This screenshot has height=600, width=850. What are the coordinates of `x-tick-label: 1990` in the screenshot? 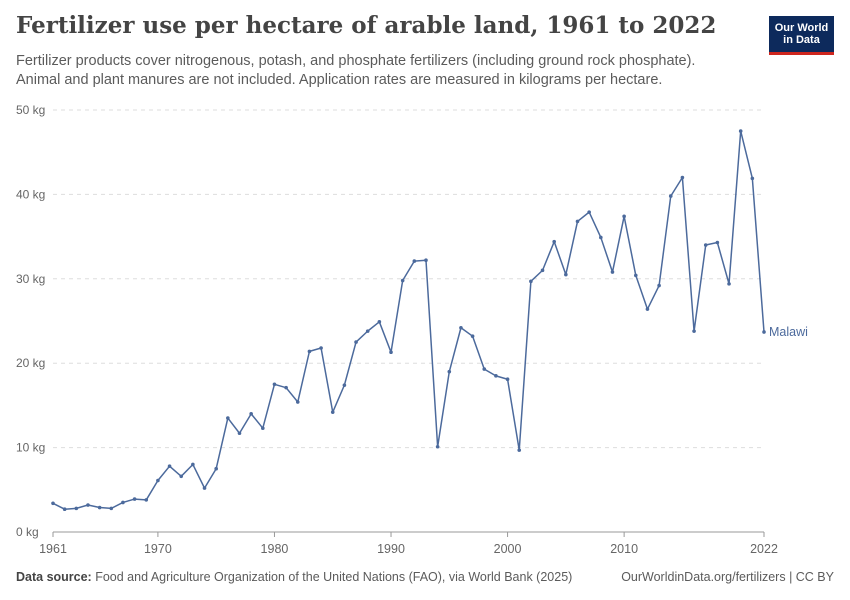 It's located at (391, 549).